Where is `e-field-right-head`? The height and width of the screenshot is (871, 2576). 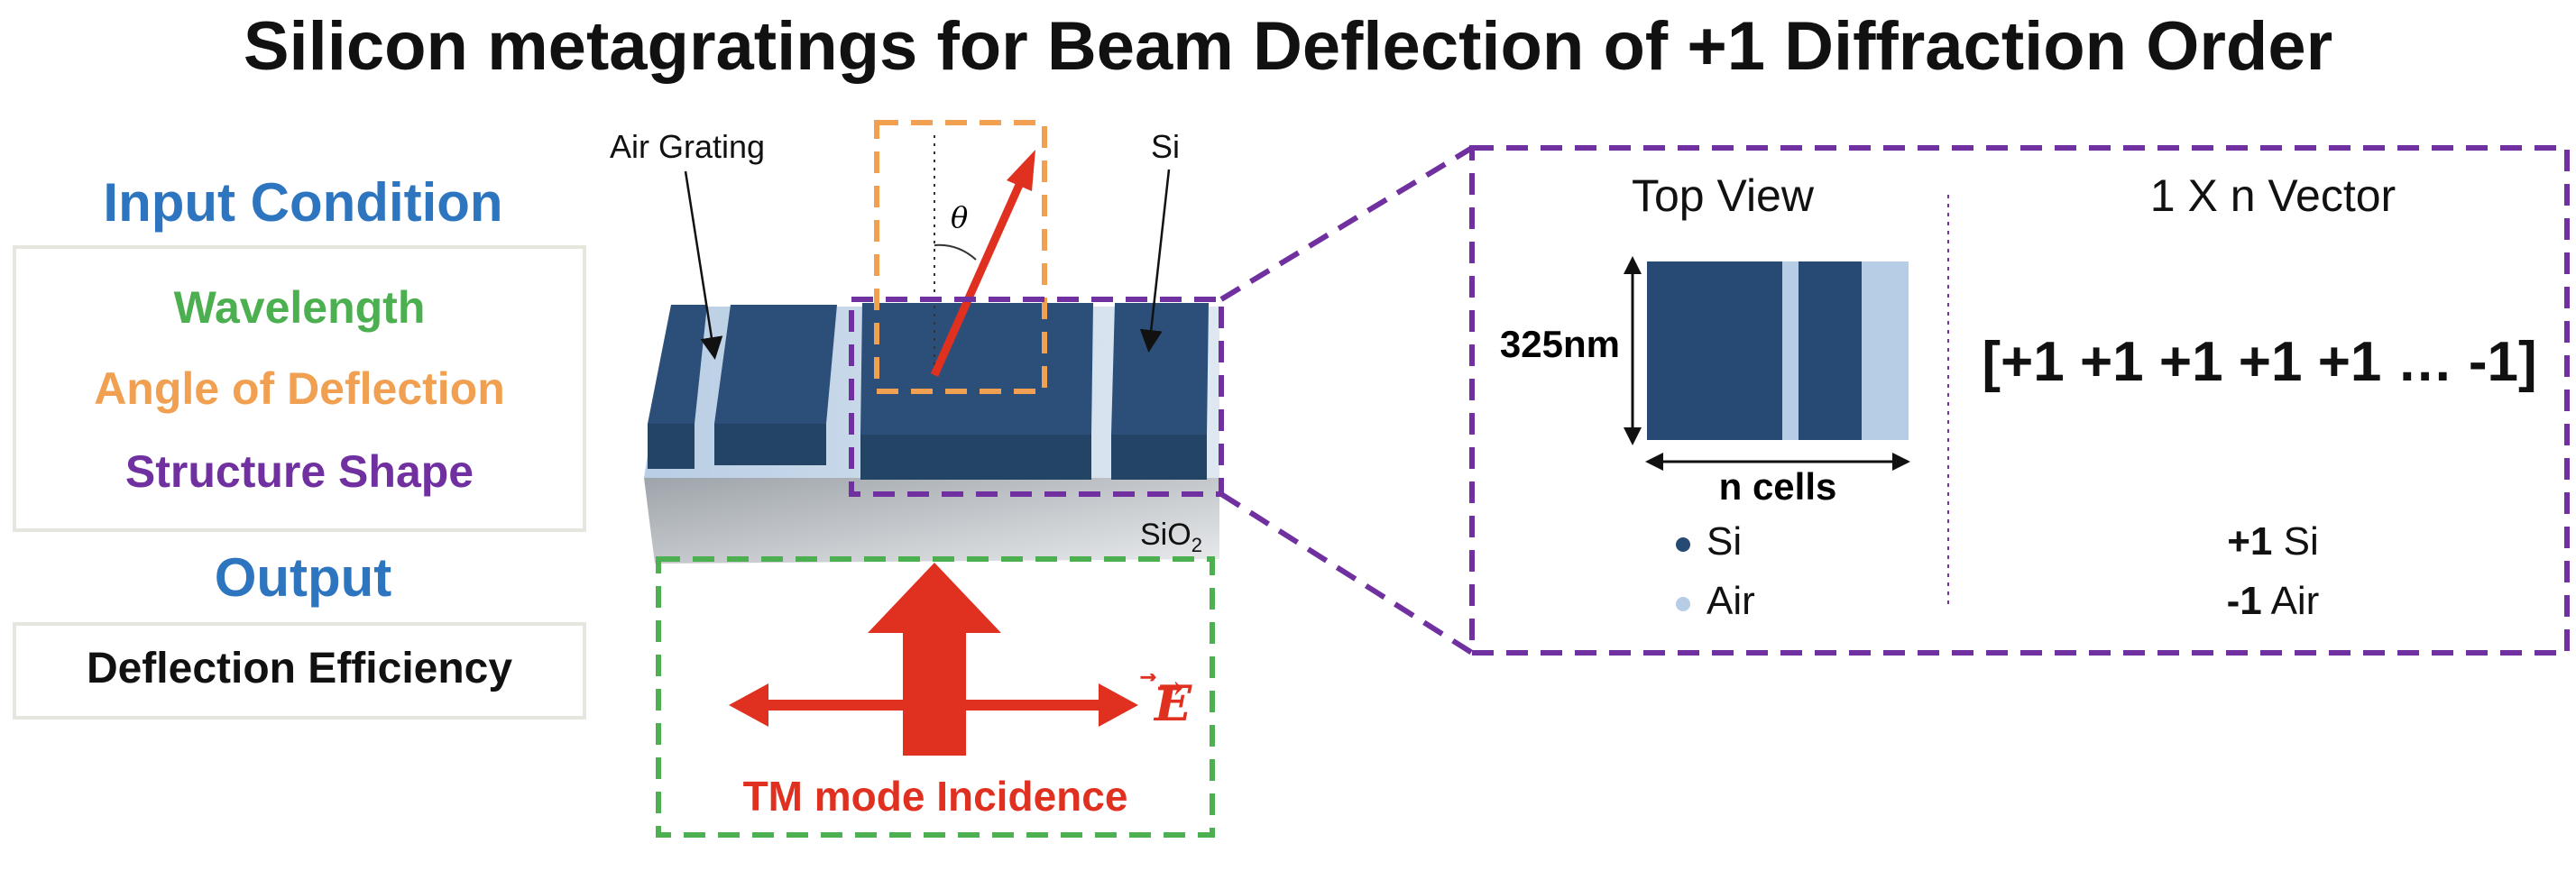
e-field-right-head is located at coordinates (1118, 705).